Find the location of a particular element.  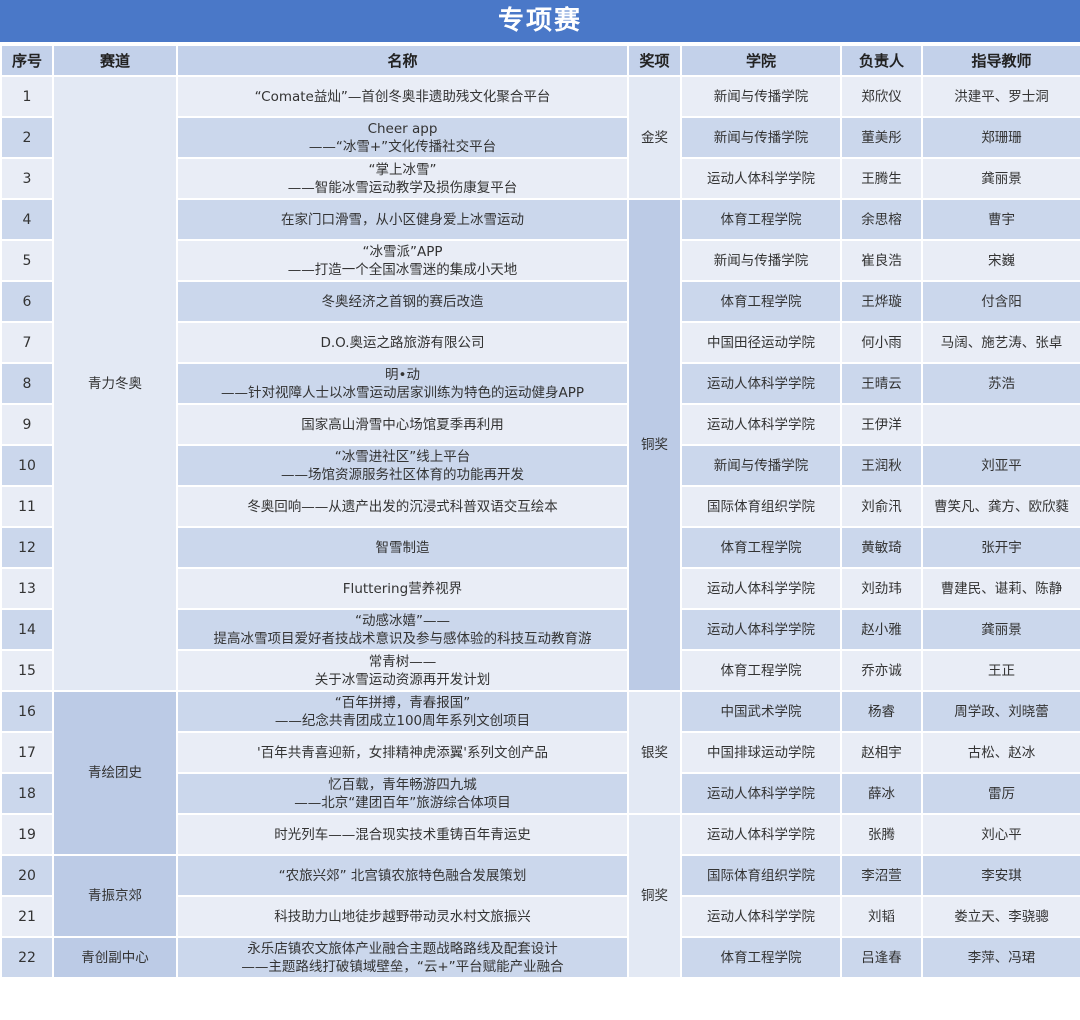

seq-cell: 6 is located at coordinates (27, 301).